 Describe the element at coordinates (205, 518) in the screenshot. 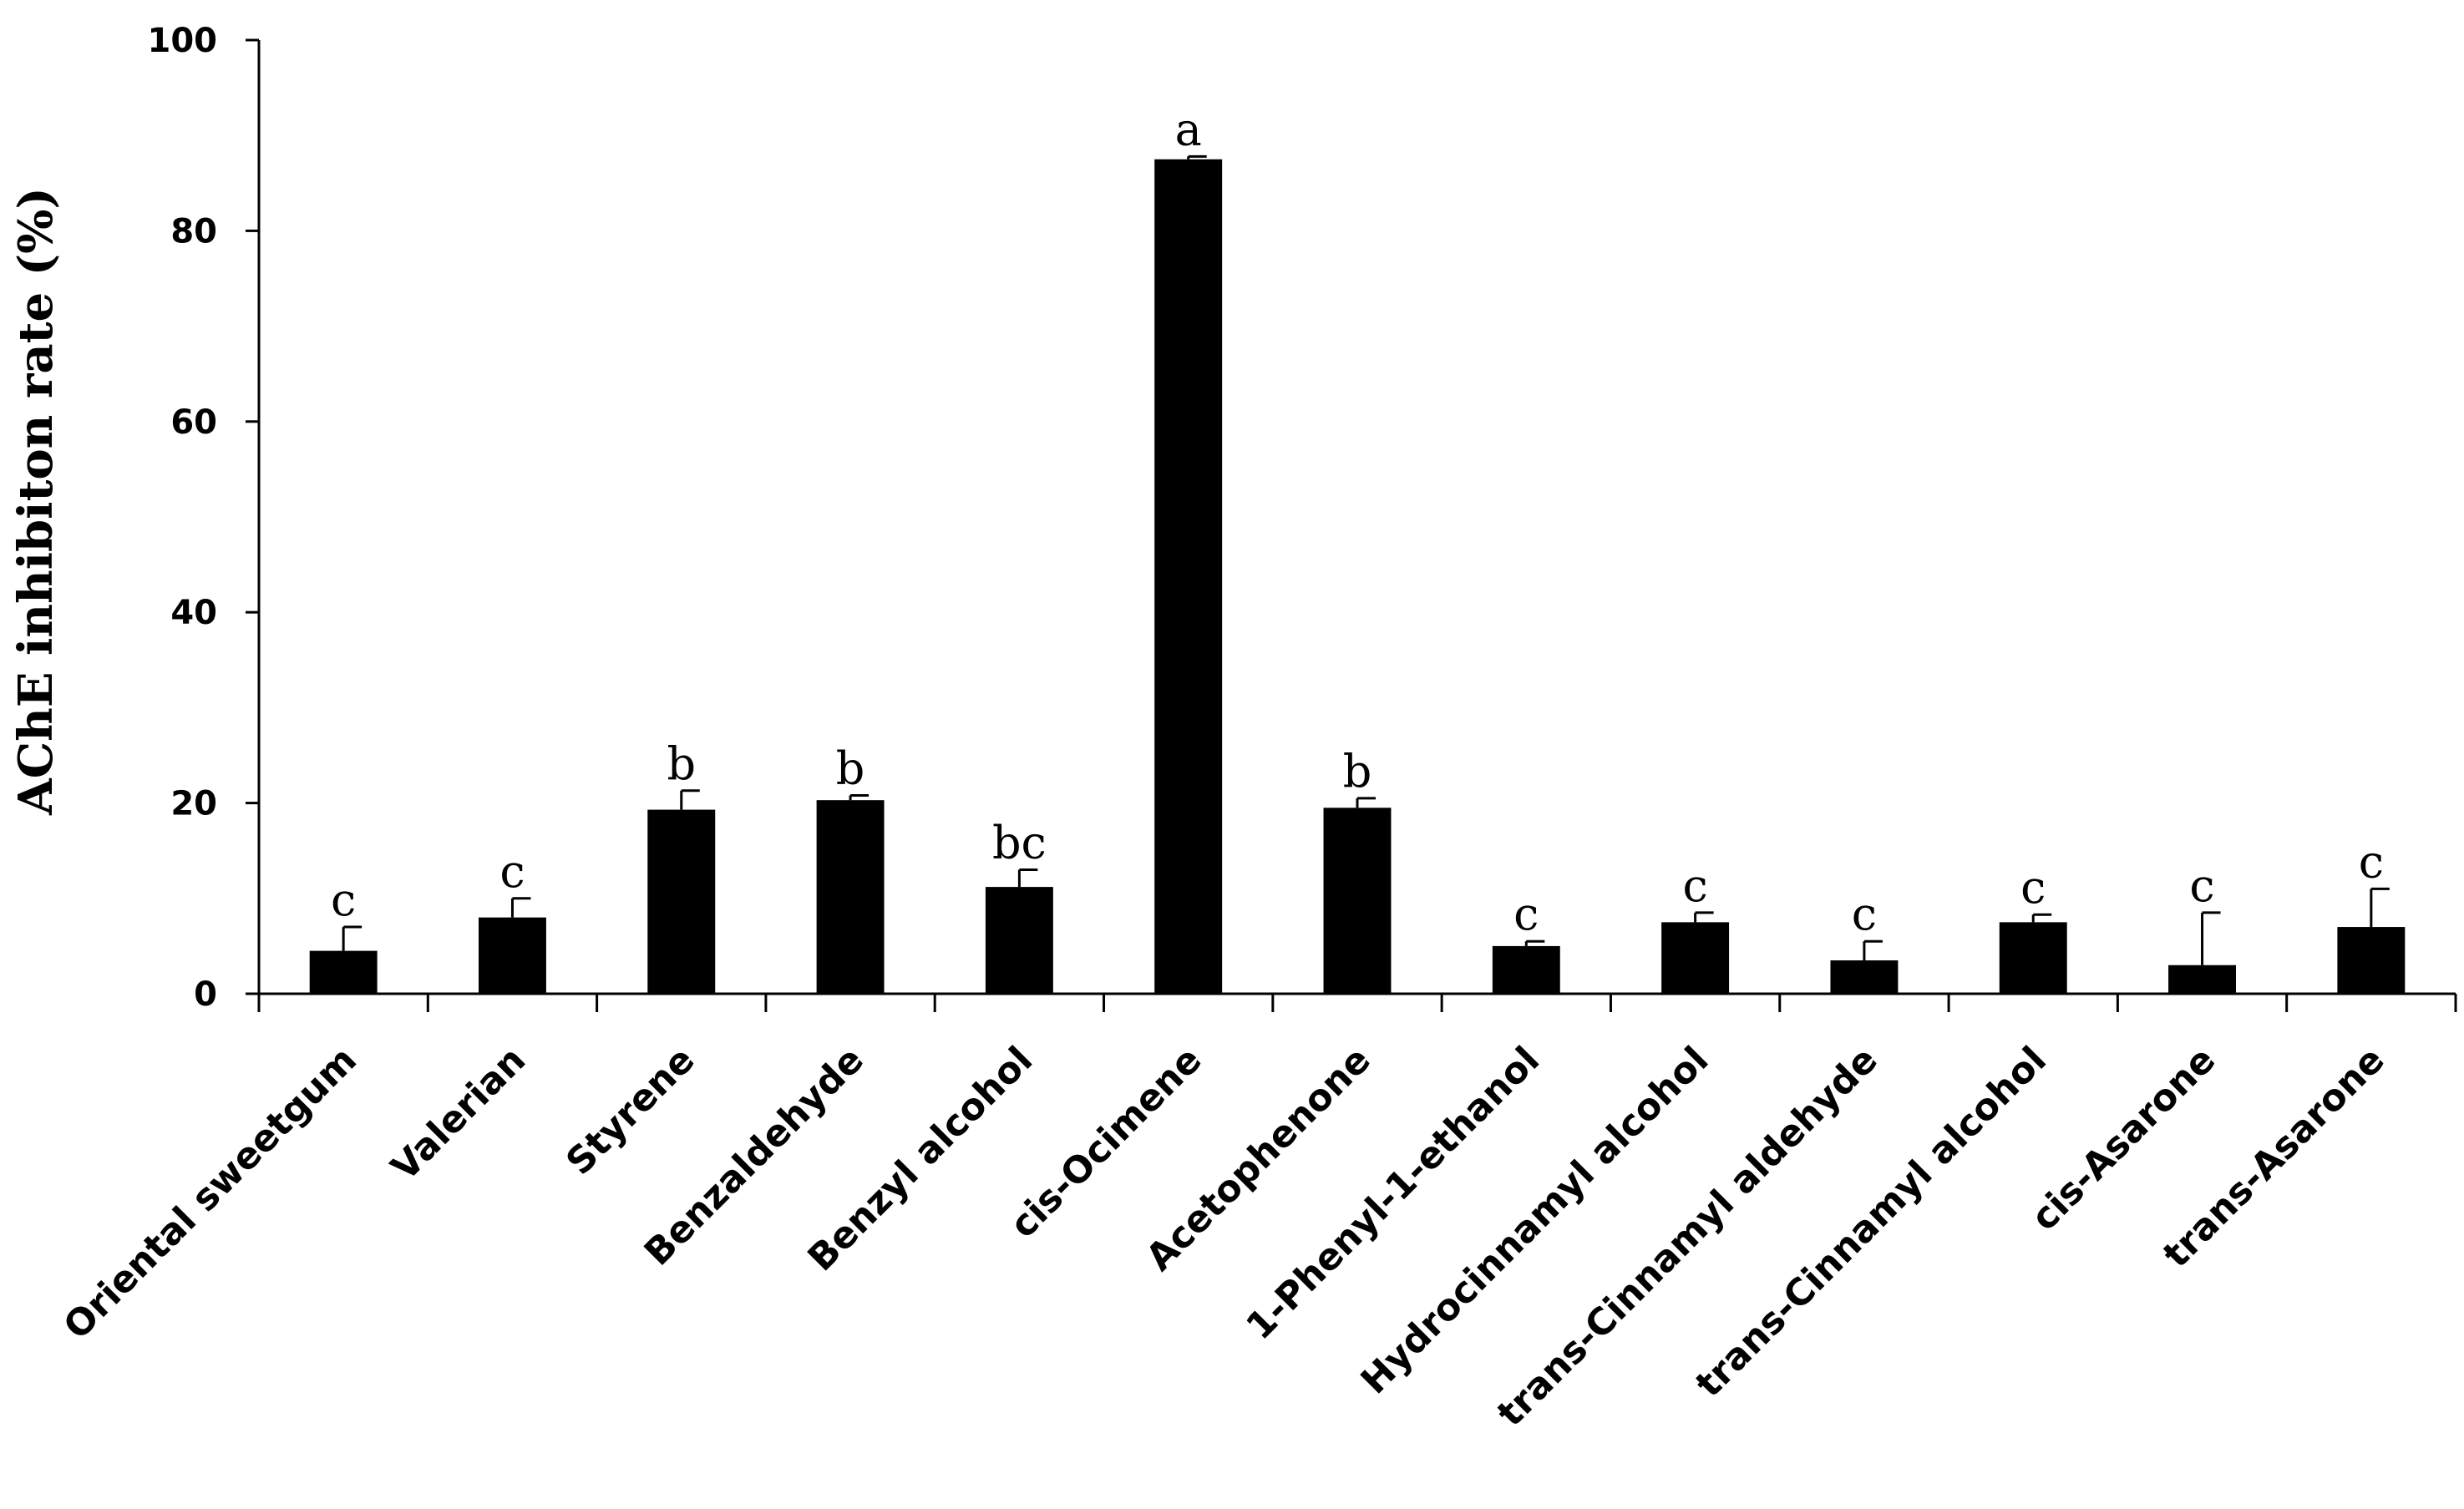

I see `y-axis: 0 20 40 60 80 100` at that location.